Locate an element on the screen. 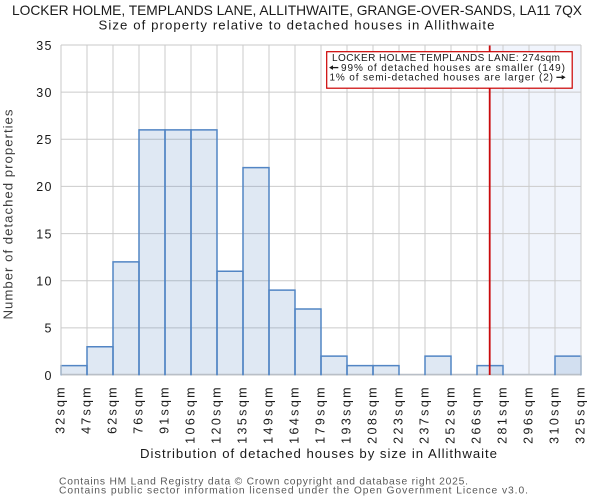  svg-text: 20 is located at coordinates (43, 187).